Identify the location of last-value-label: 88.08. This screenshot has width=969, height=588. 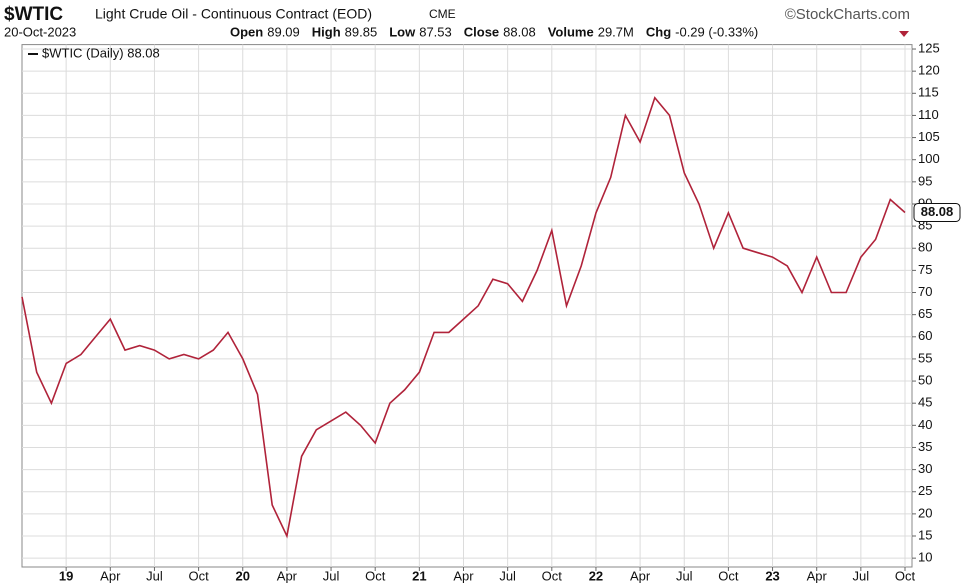
(937, 211).